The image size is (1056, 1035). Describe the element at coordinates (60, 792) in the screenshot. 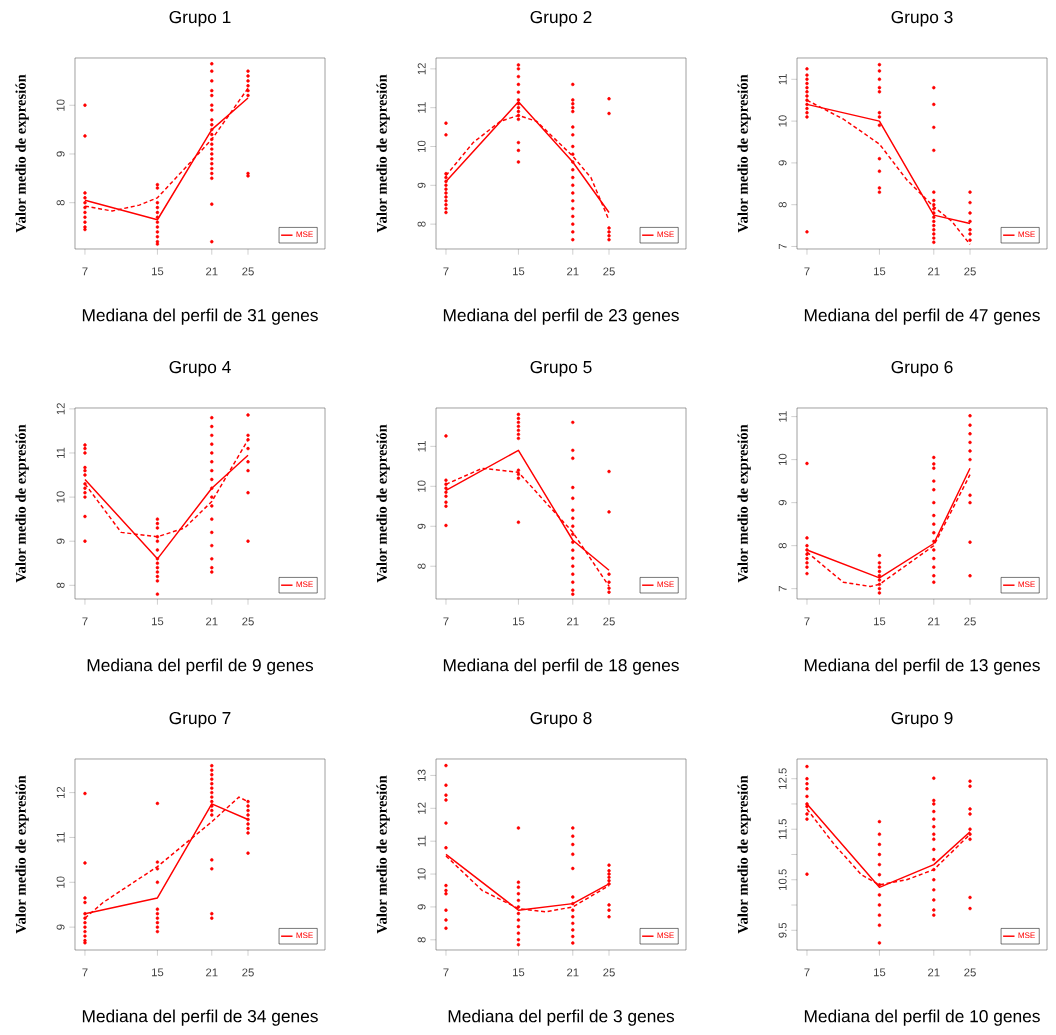

I see `y-tick-label: 12` at that location.